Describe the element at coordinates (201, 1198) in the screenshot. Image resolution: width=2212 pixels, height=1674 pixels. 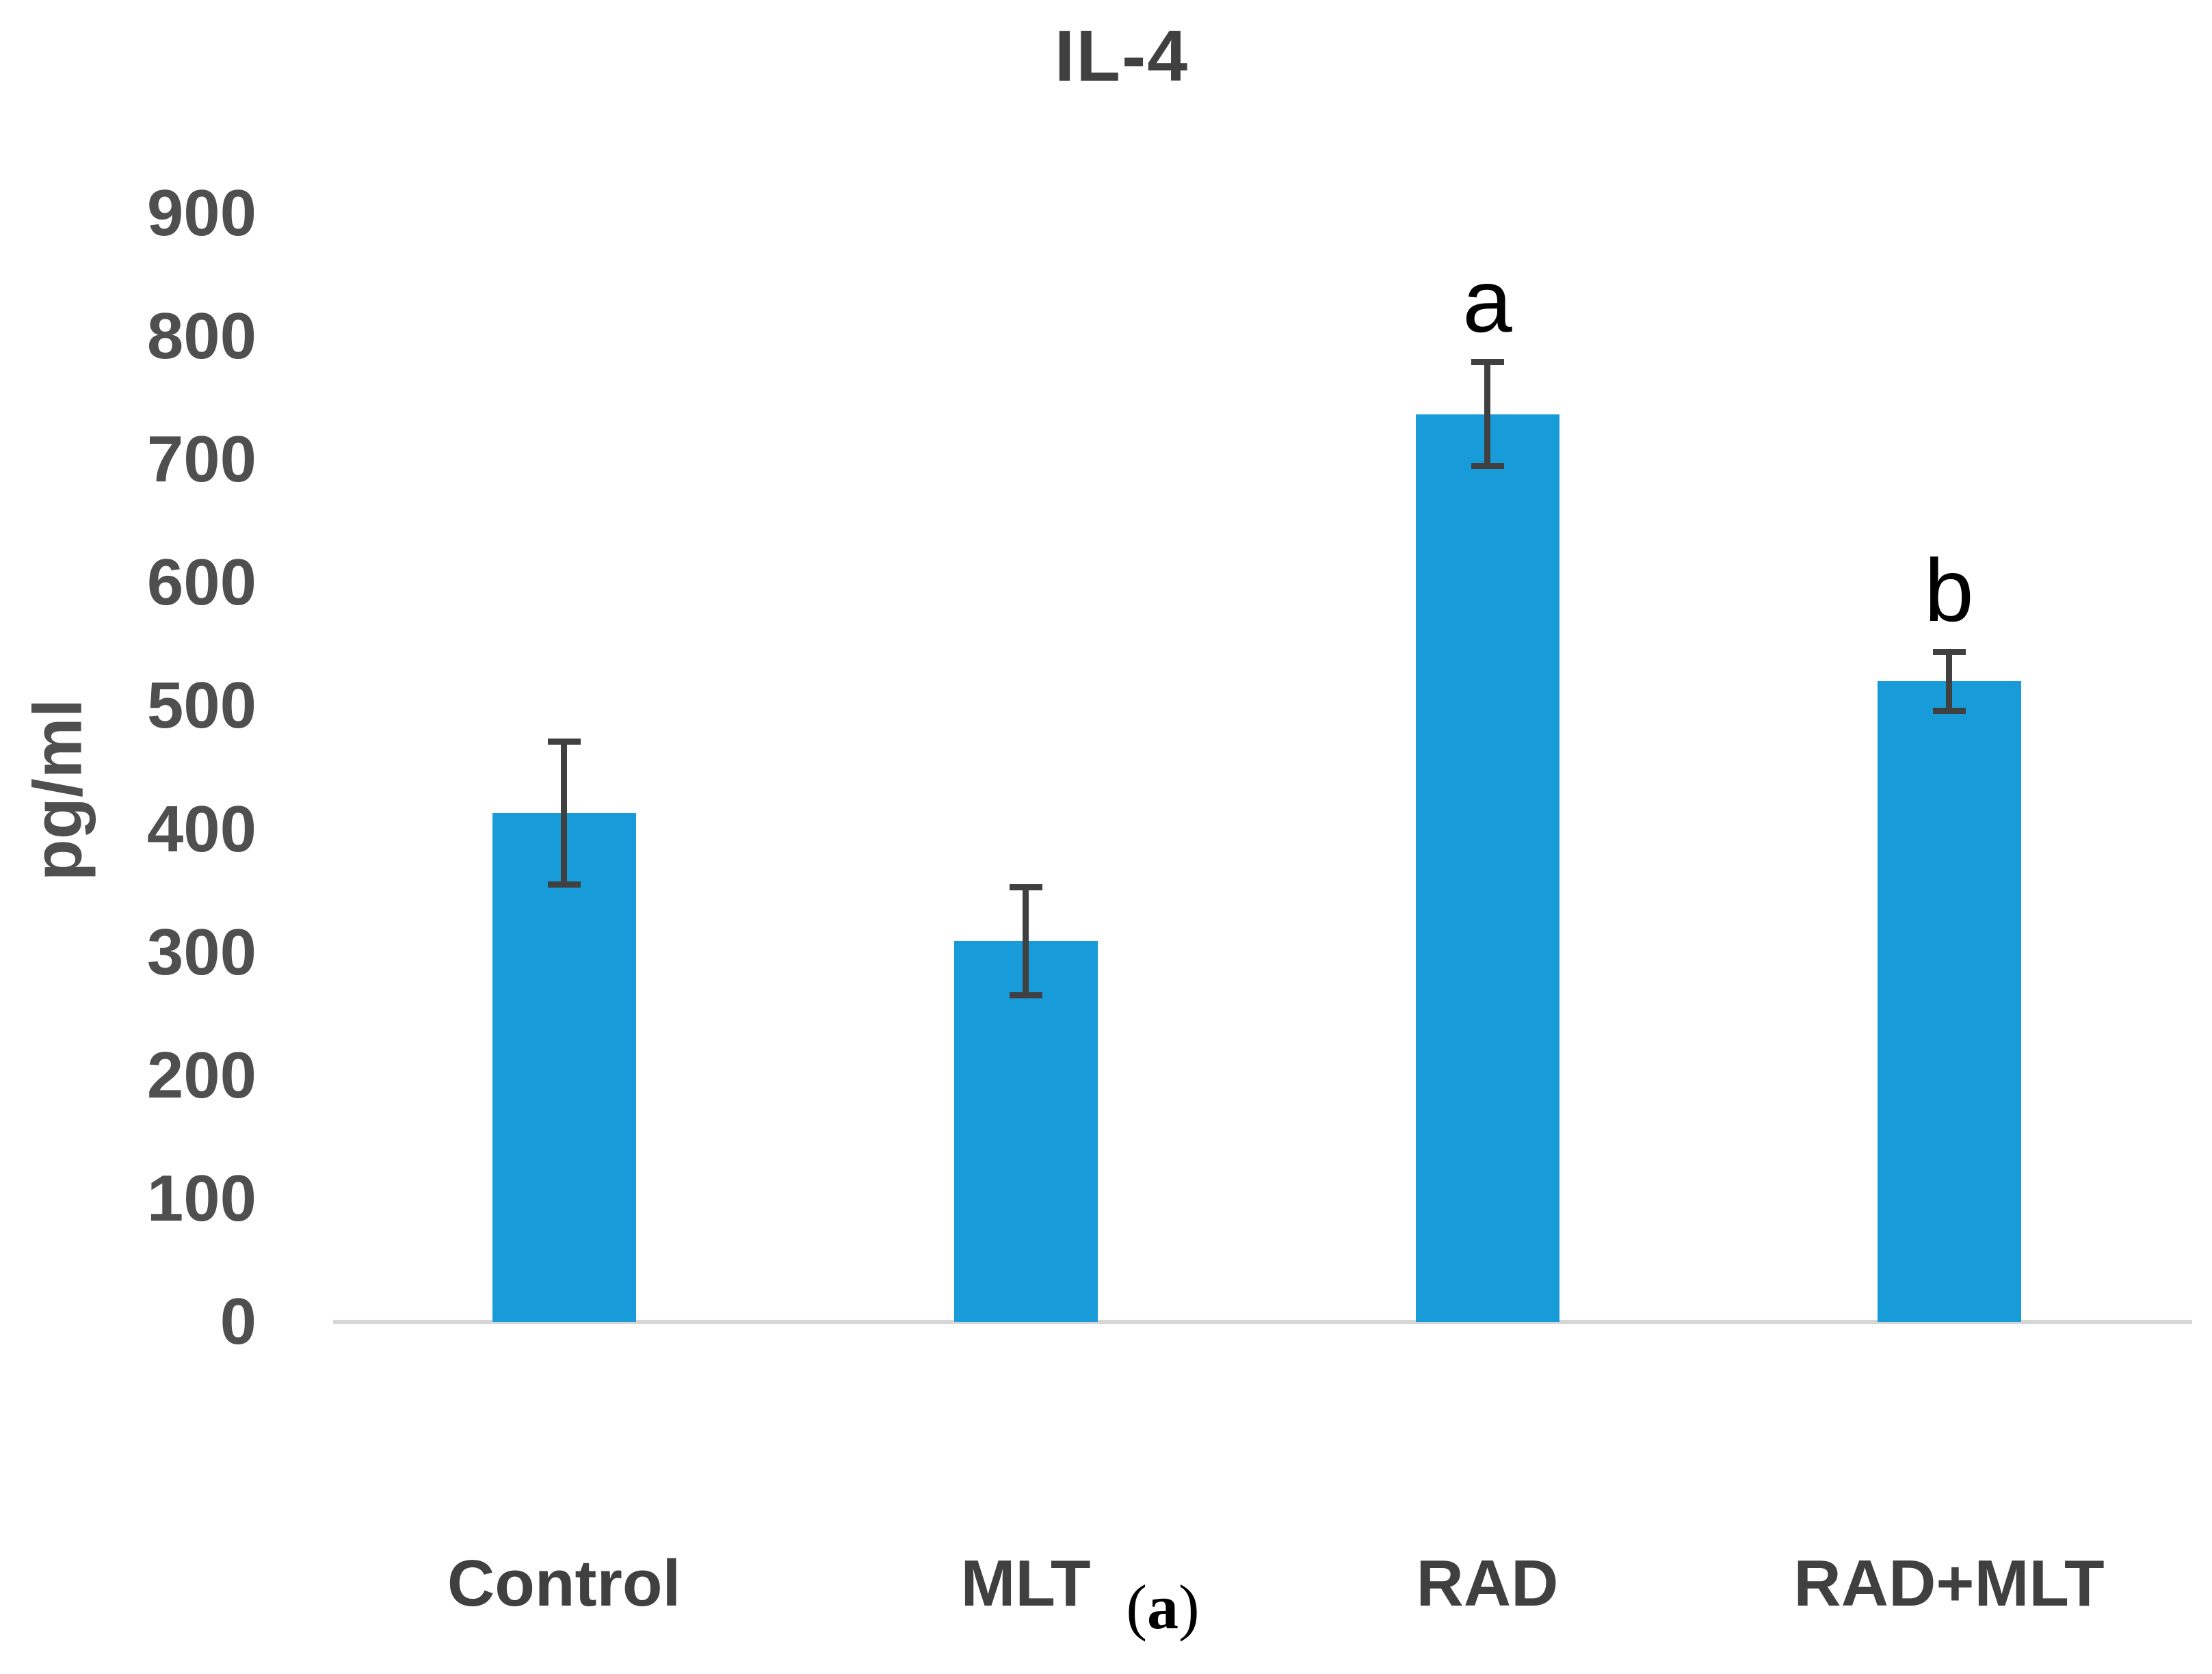
I see `y-axis-tick-label: 100` at that location.